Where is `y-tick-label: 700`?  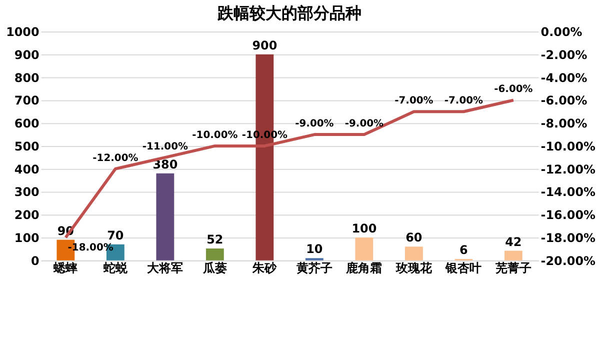
y-tick-label: 700 is located at coordinates (27, 101).